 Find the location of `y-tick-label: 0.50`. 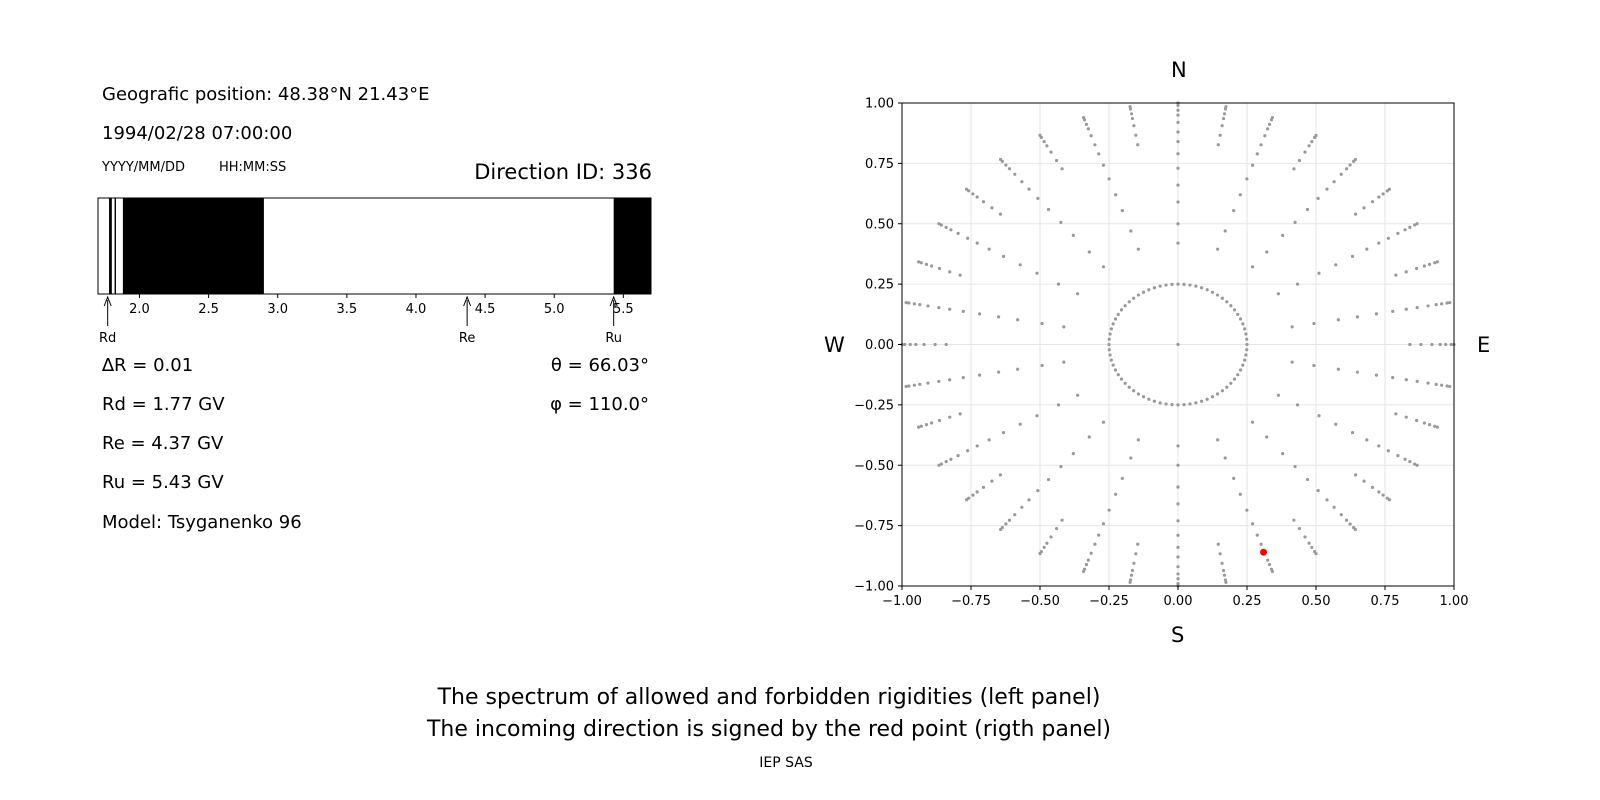

y-tick-label: 0.50 is located at coordinates (879, 224).